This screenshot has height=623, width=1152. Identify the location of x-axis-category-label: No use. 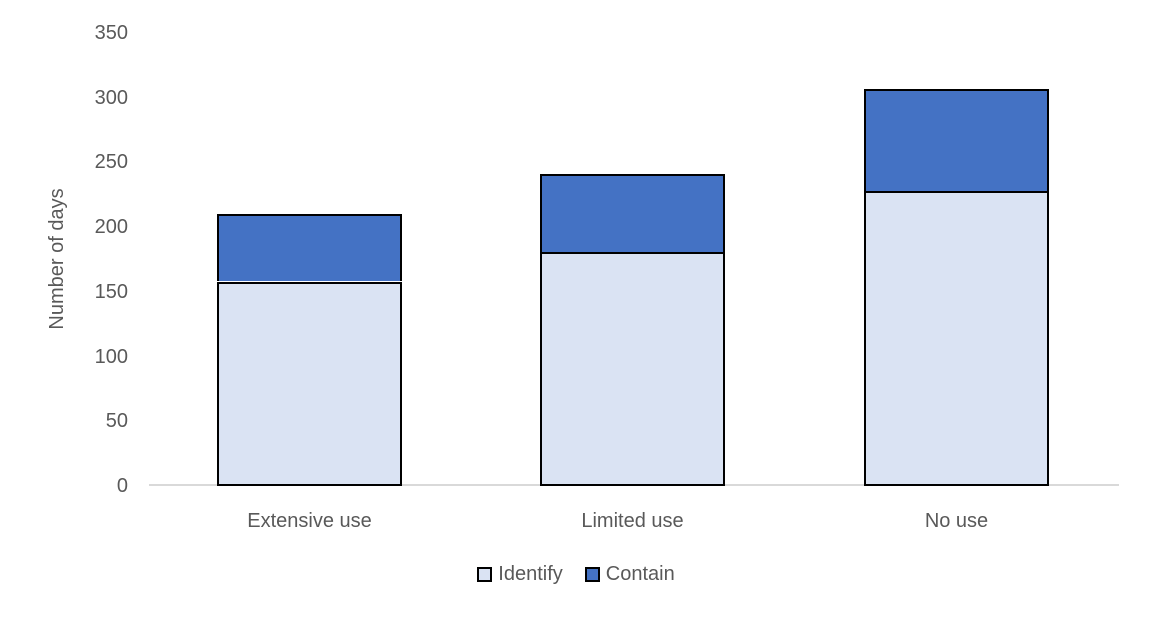
(956, 521).